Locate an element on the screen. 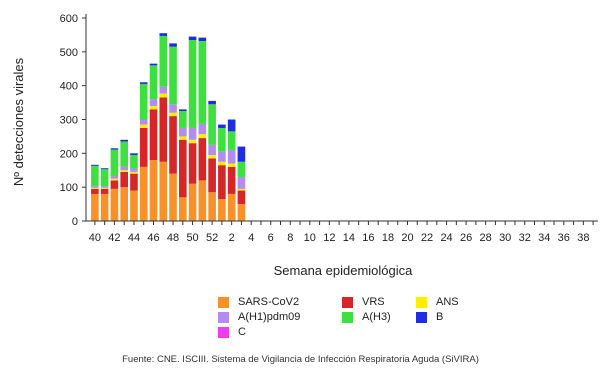 This screenshot has width=601, height=371. legend-item-ans: ANS is located at coordinates (446, 302).